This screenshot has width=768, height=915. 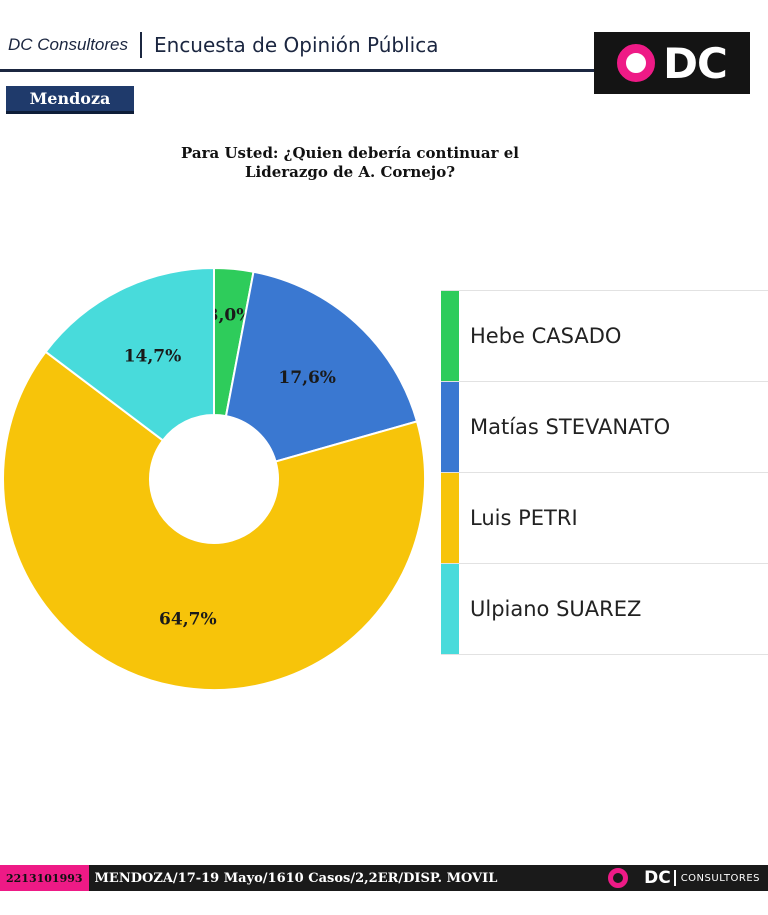 I want to click on legend-item-3: Ulpiano SUAREZ, so click(x=604, y=609).